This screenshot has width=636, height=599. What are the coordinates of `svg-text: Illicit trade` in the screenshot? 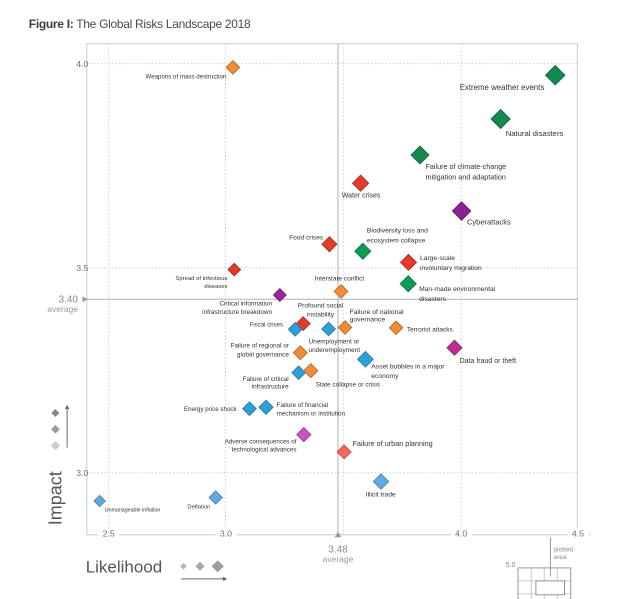 It's located at (381, 495).